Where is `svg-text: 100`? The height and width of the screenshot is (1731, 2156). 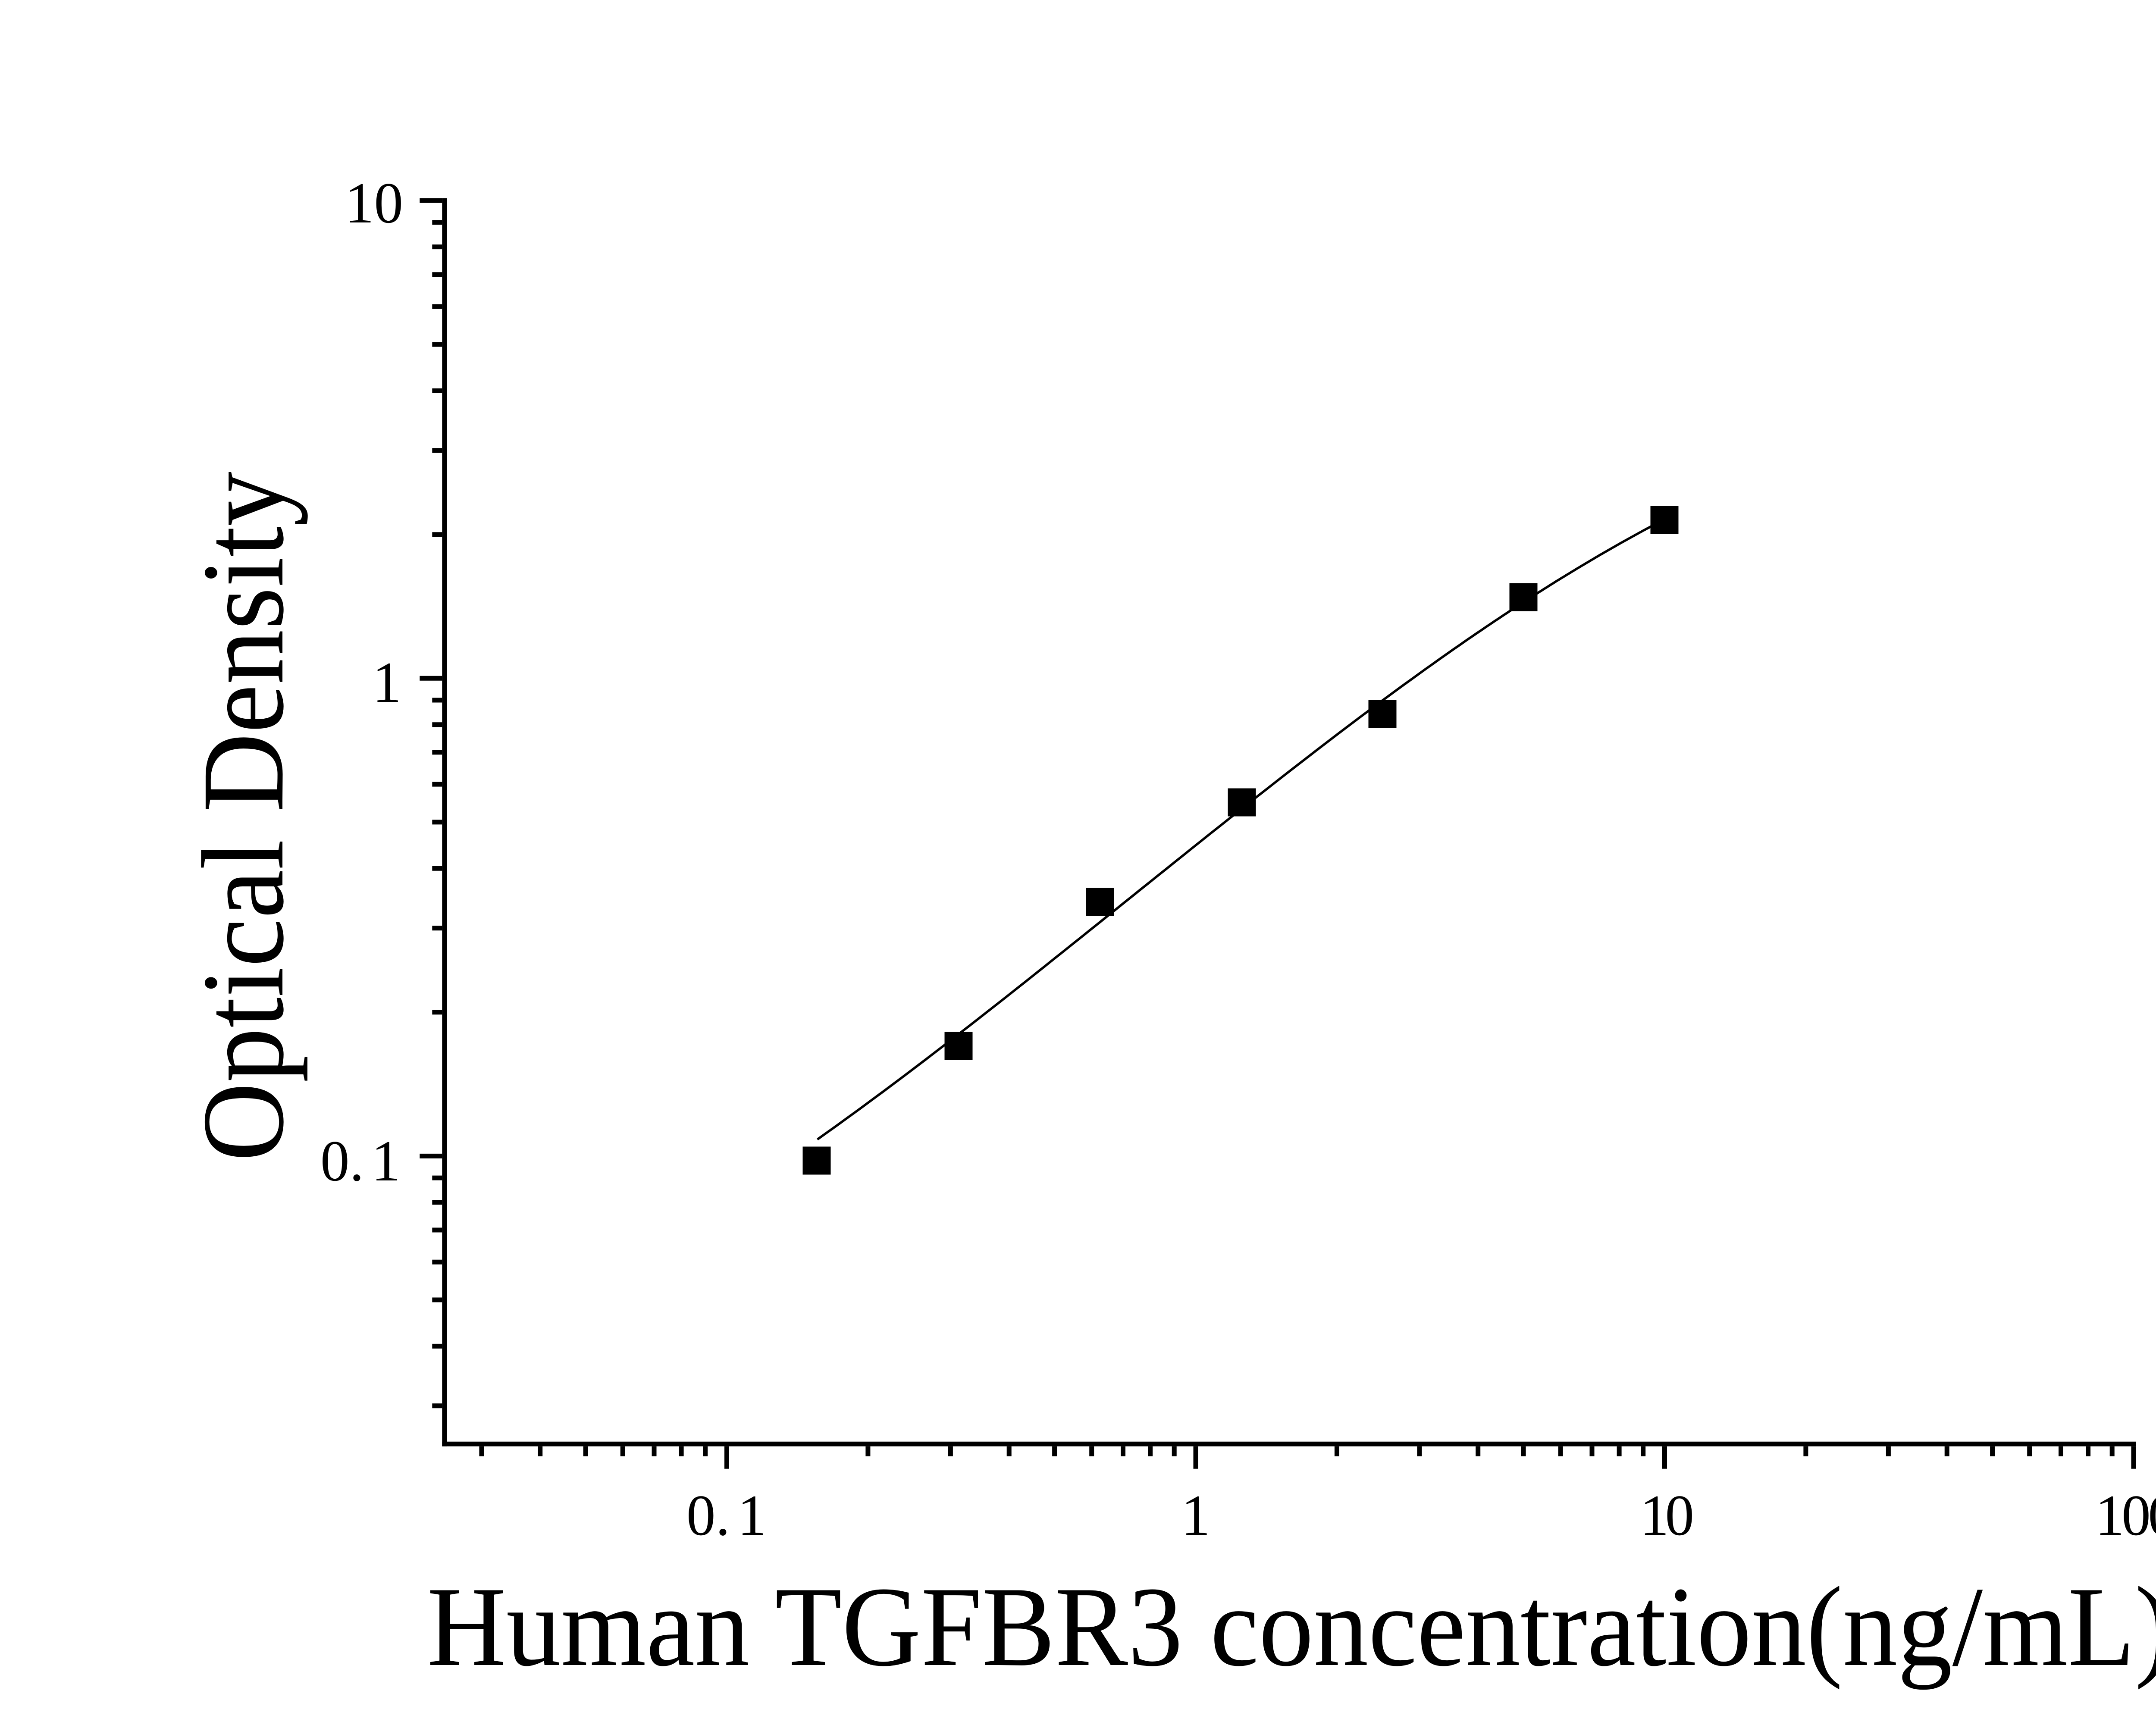
svg-text: 100 is located at coordinates (2125, 1516).